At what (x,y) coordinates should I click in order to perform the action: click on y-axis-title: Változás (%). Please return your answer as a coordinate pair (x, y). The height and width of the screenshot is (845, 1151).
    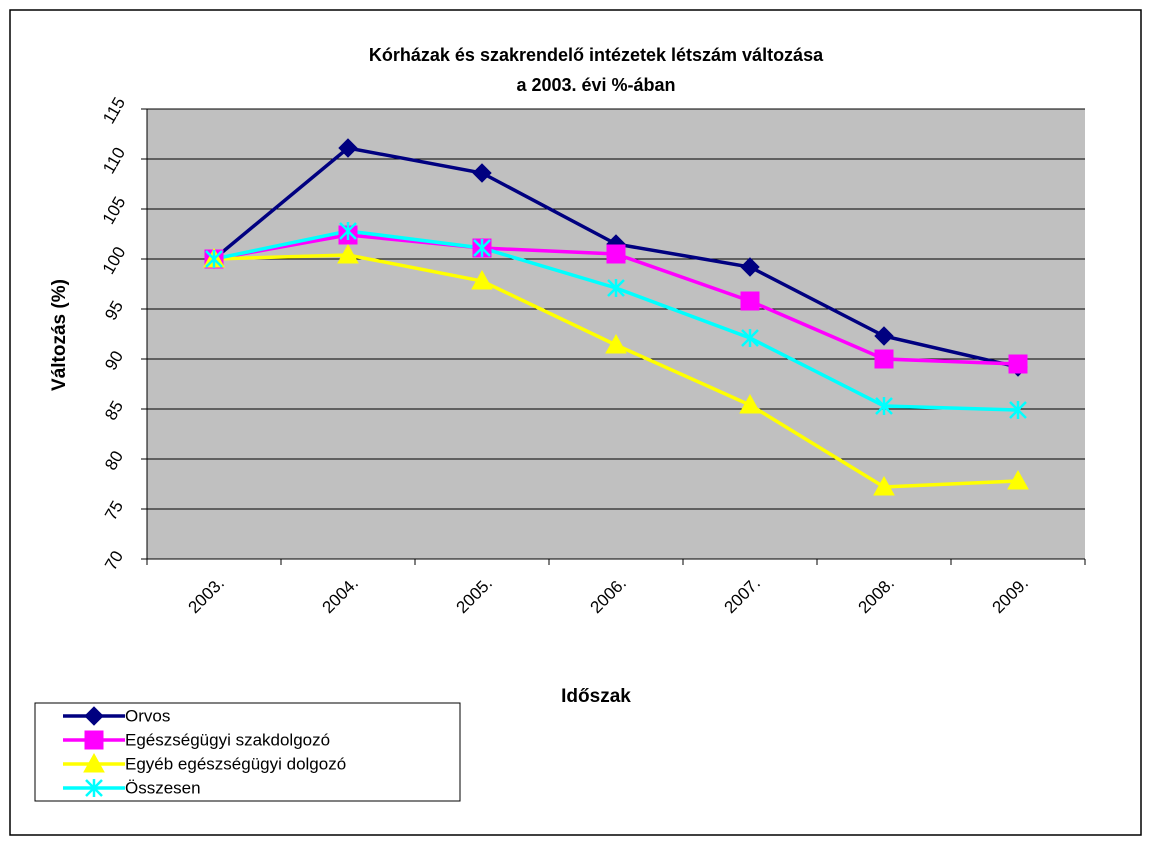
    Looking at the image, I should click on (59, 335).